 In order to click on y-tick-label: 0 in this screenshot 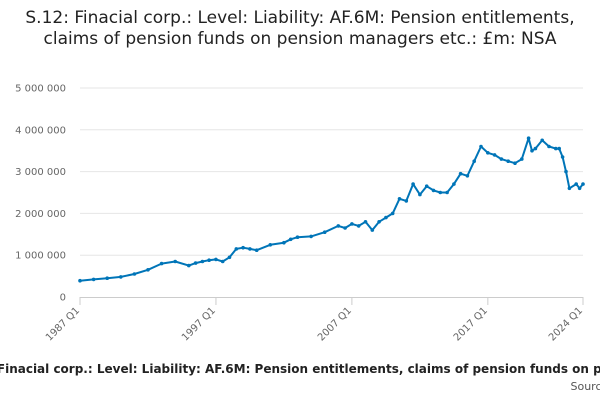, I will do `click(63, 298)`.